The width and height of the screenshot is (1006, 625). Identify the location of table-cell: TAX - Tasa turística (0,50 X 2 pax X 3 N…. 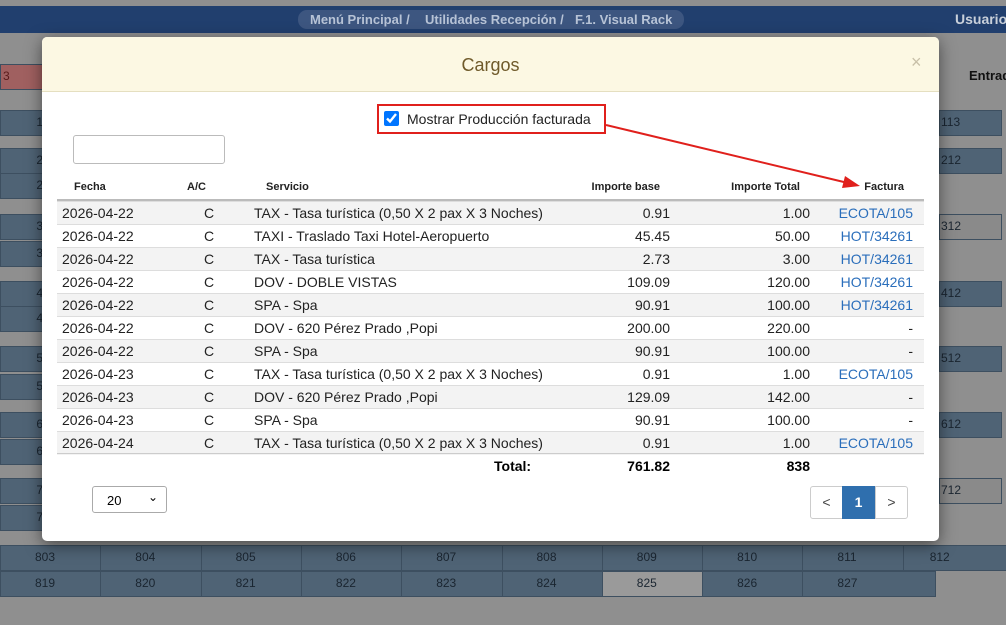
(398, 443).